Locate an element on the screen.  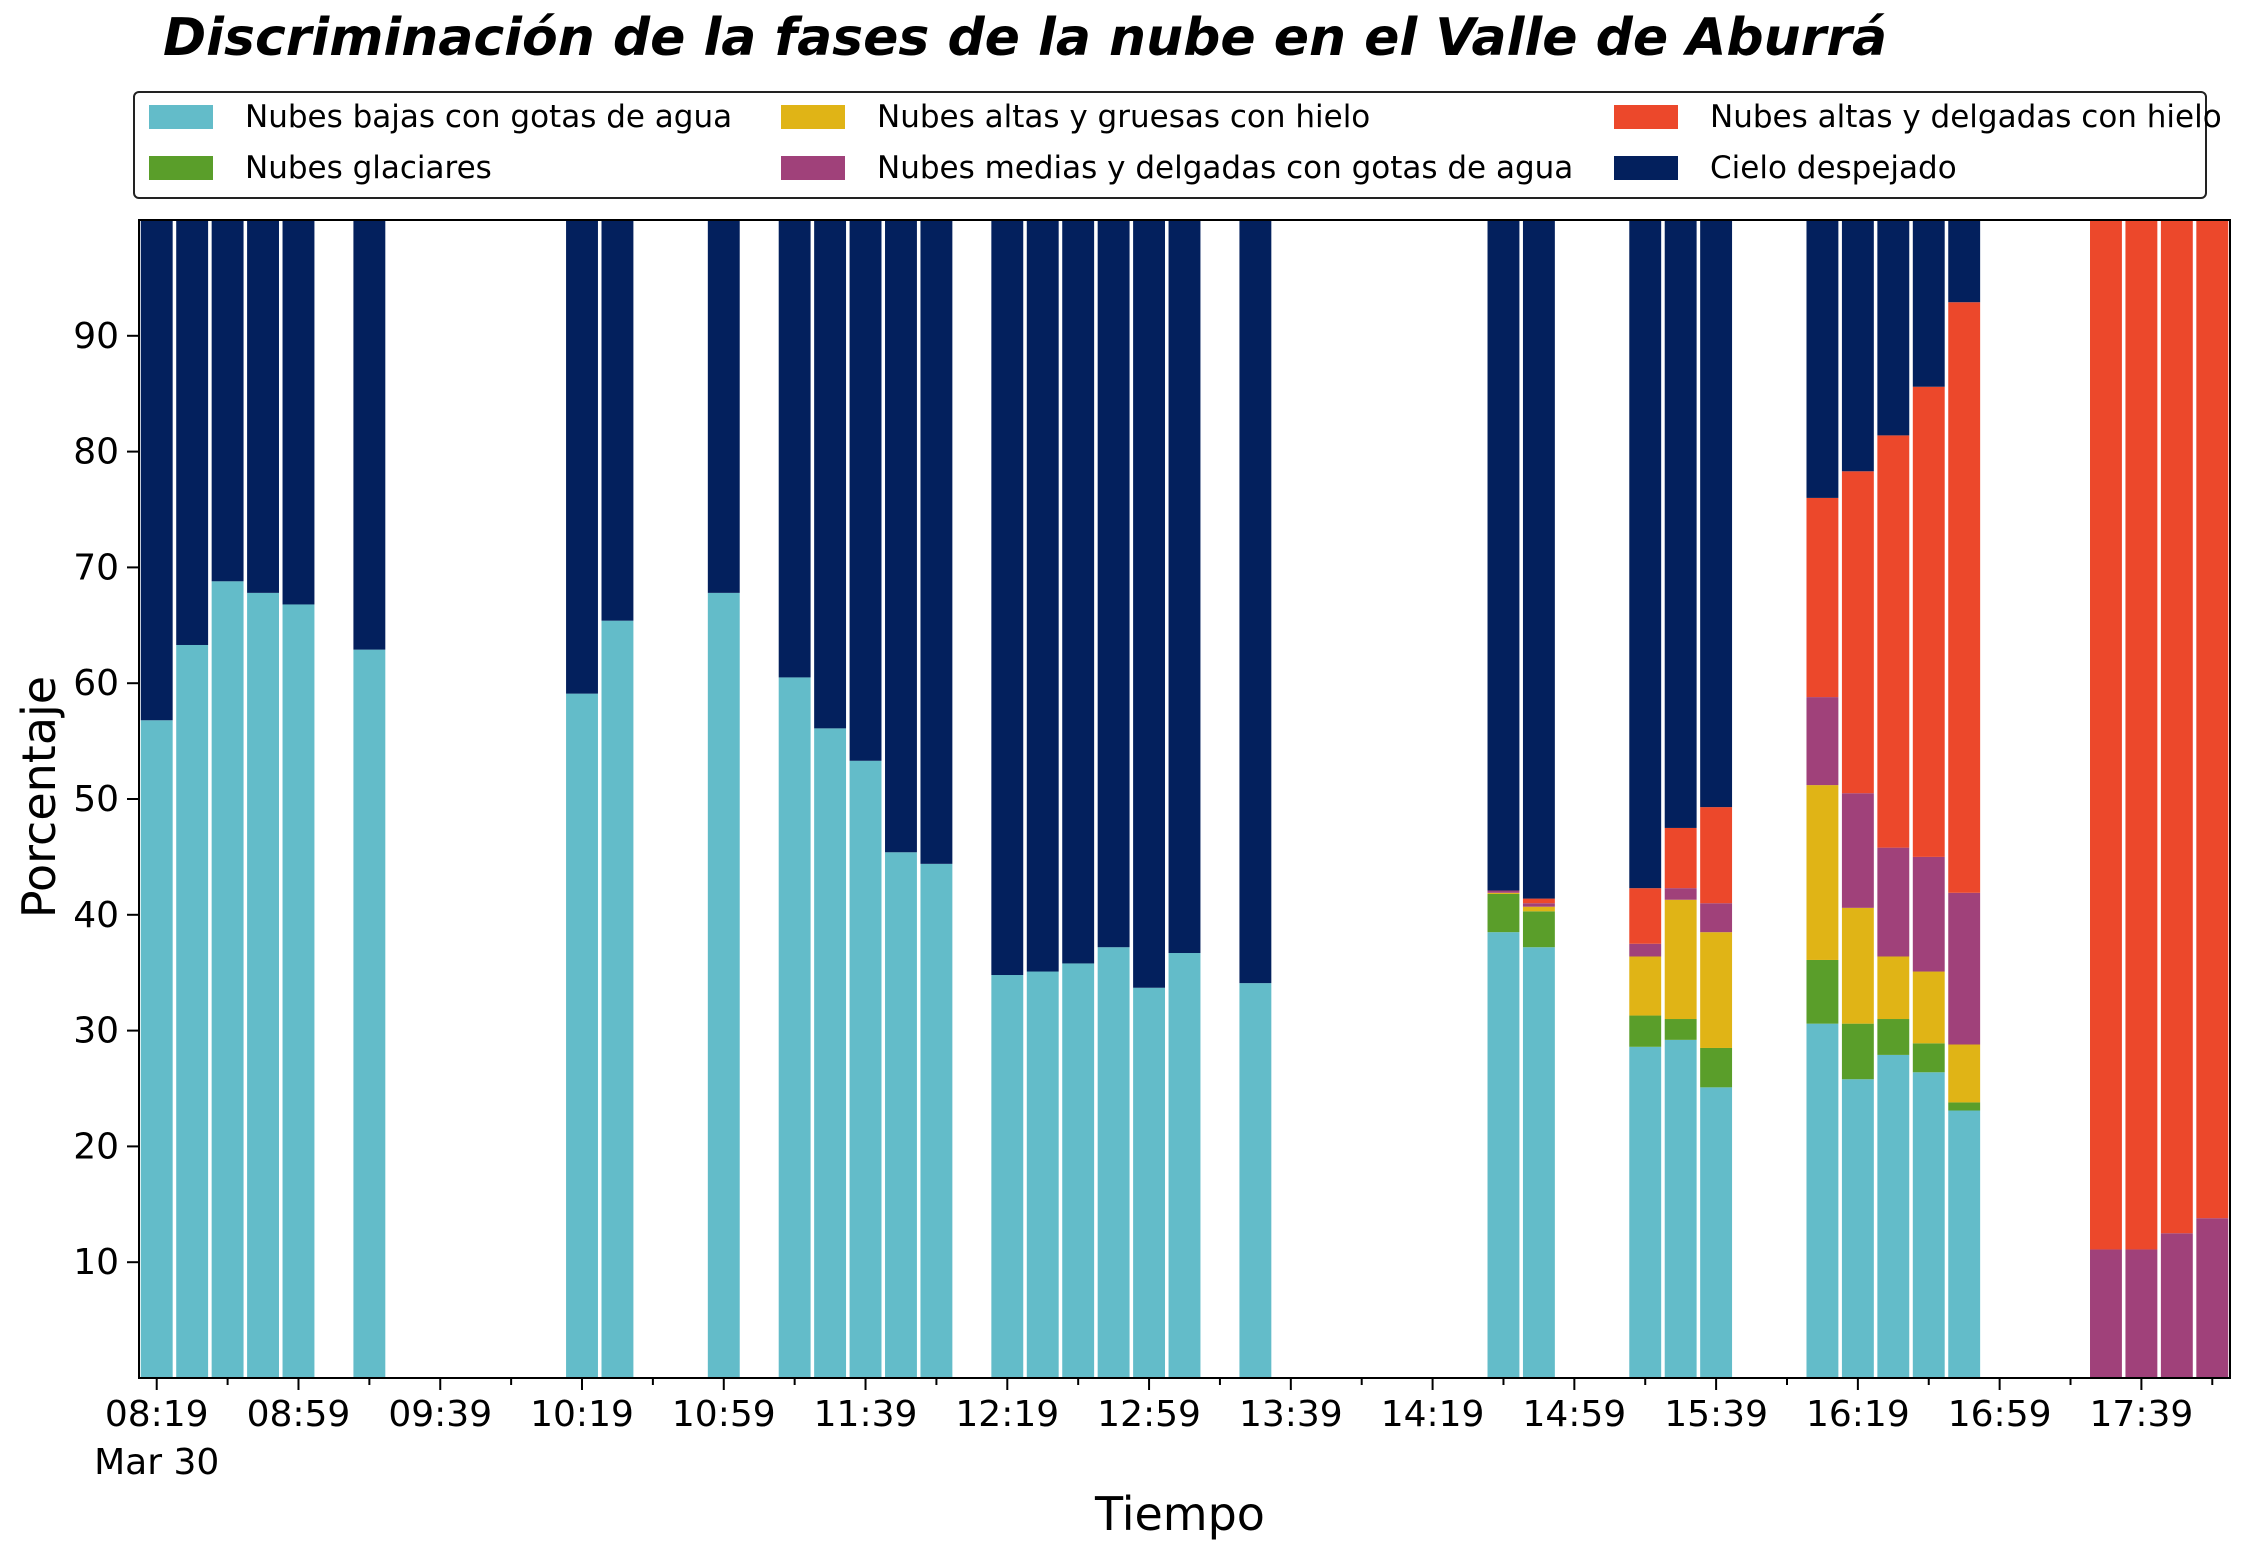
legend-item: Nubes glaciares is located at coordinates (320, 168).